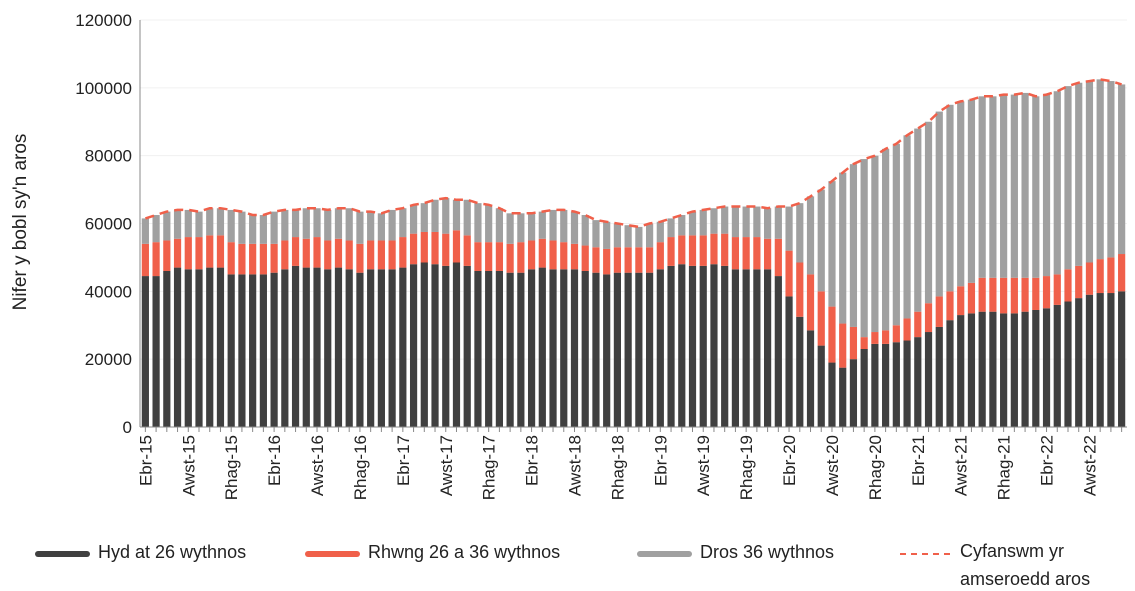 Image resolution: width=1135 pixels, height=591 pixels. I want to click on y-tick-label: 120000, so click(103, 20).